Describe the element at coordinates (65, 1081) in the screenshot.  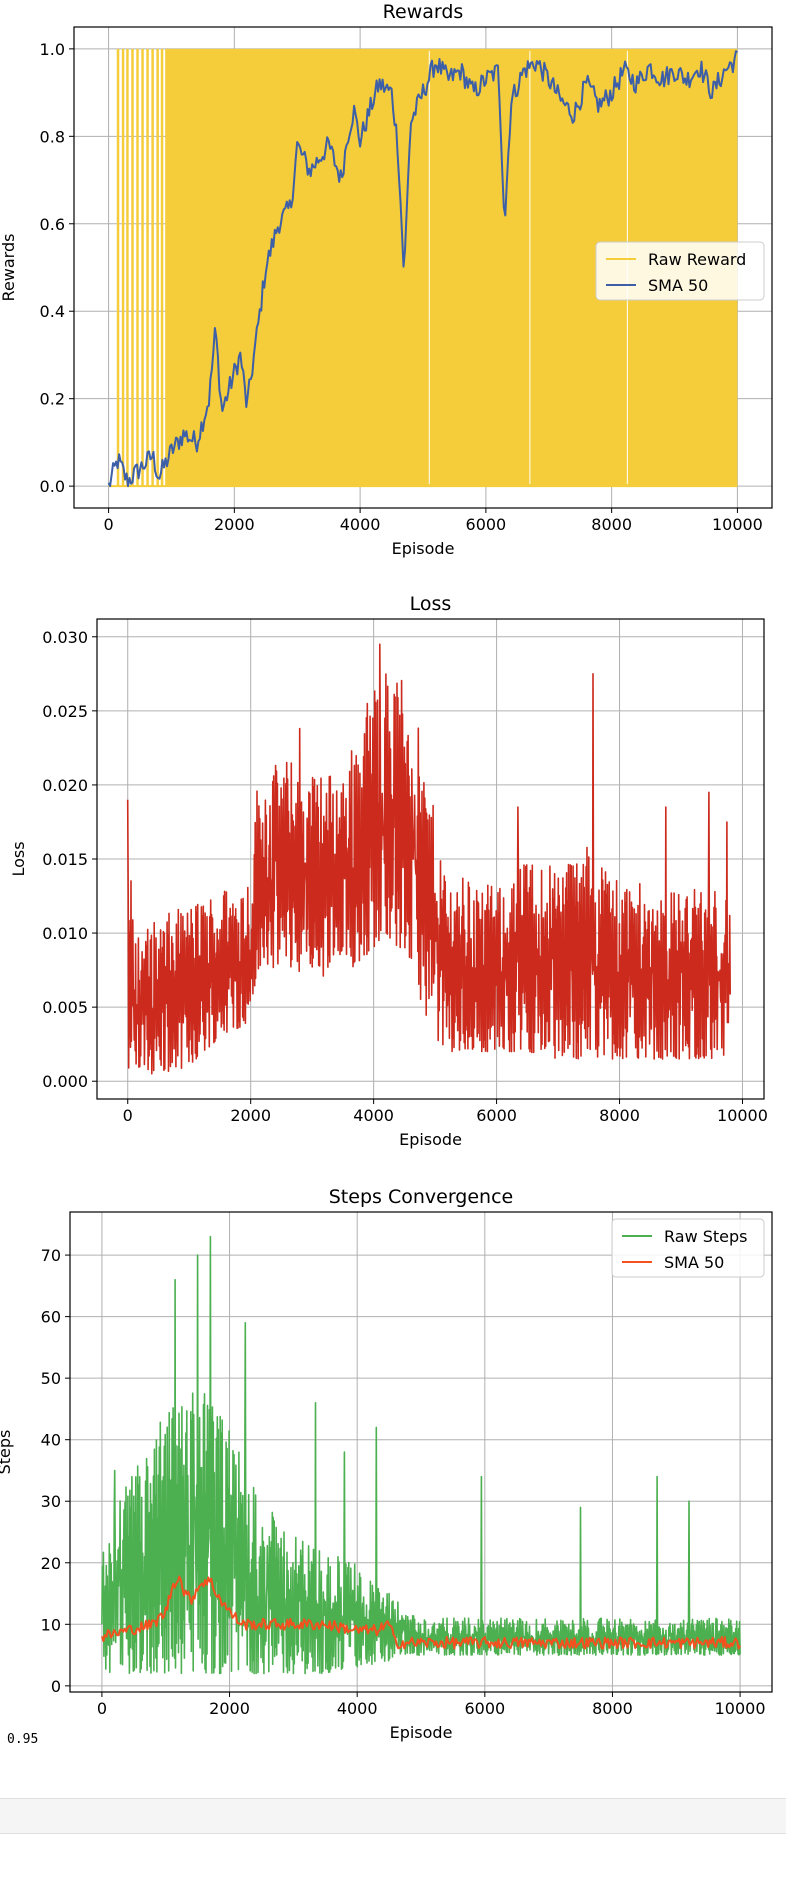
I see `y-tick-label: 0.000` at that location.